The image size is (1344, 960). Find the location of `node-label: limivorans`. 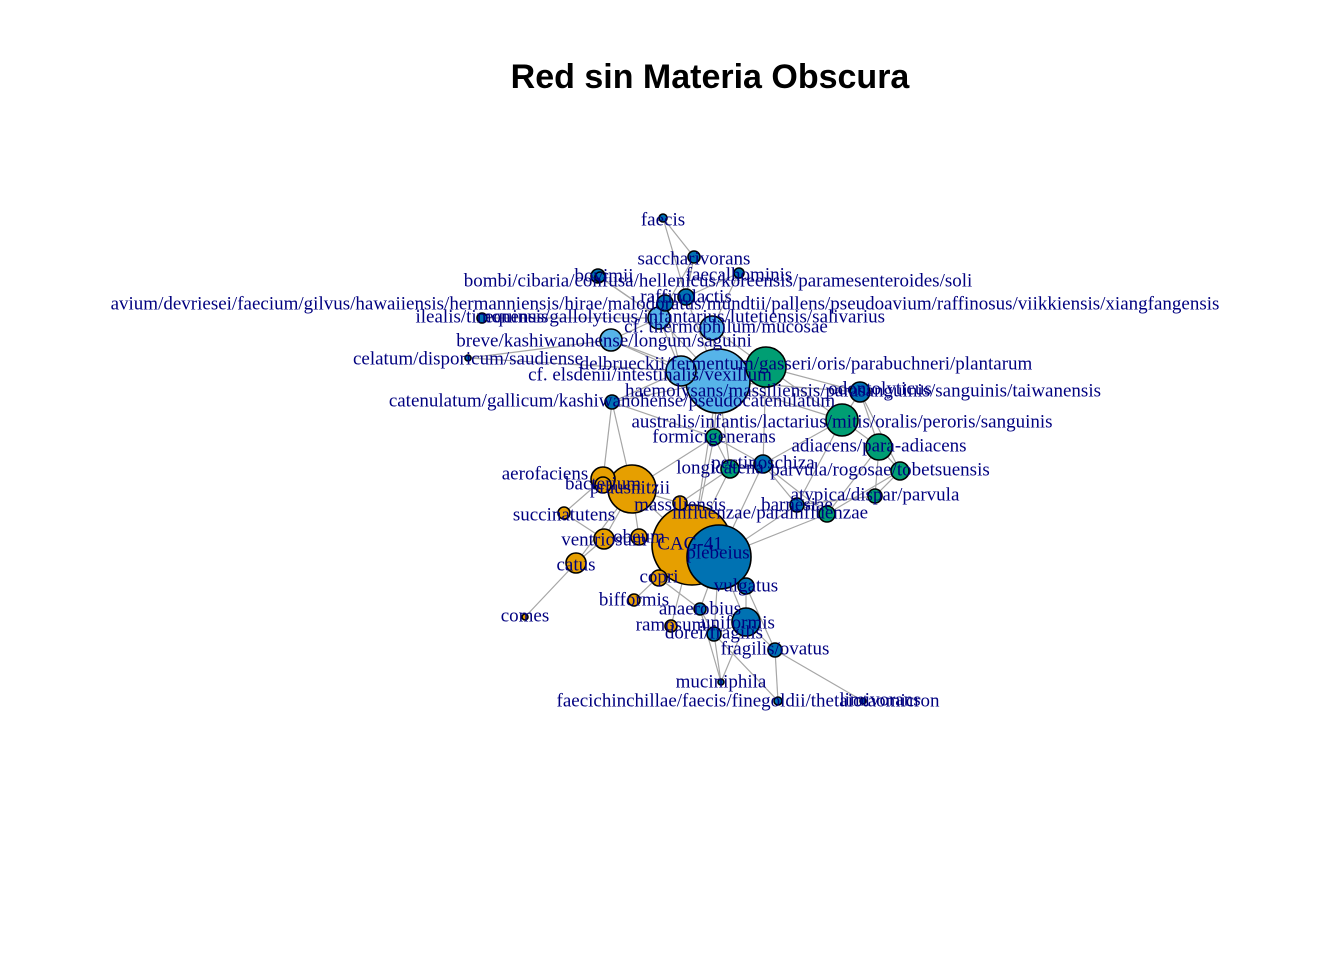

node-label: limivorans is located at coordinates (879, 699).